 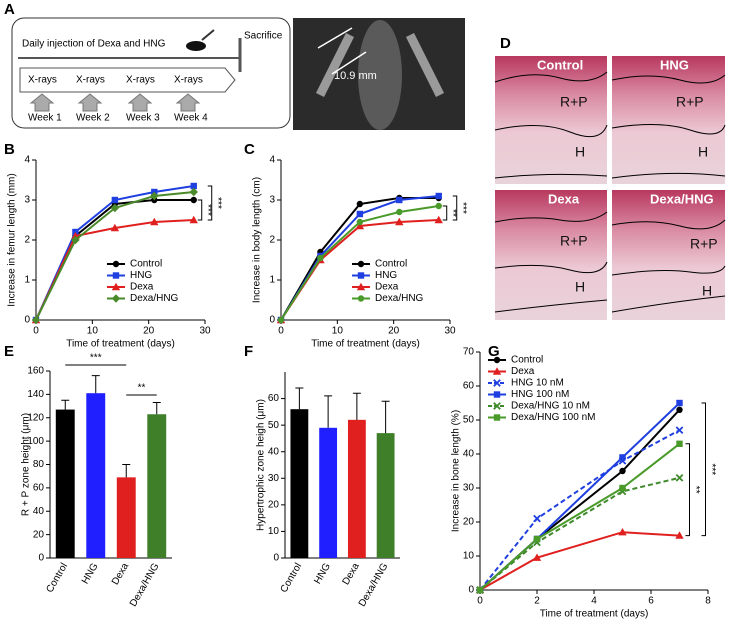 I want to click on x-tick-label: 8, so click(x=708, y=601).